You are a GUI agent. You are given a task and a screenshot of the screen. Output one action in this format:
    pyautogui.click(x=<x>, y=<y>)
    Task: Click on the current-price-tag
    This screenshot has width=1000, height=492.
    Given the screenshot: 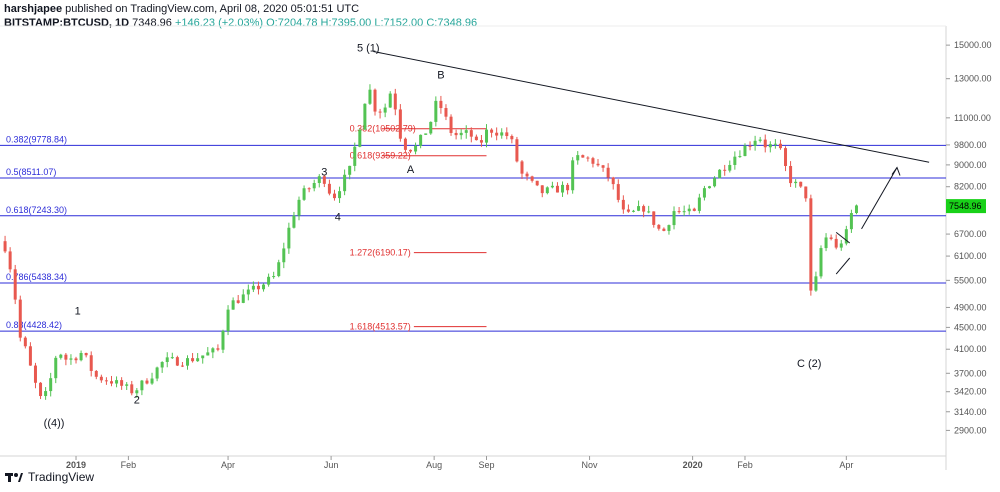 What is the action you would take?
    pyautogui.click(x=966, y=206)
    